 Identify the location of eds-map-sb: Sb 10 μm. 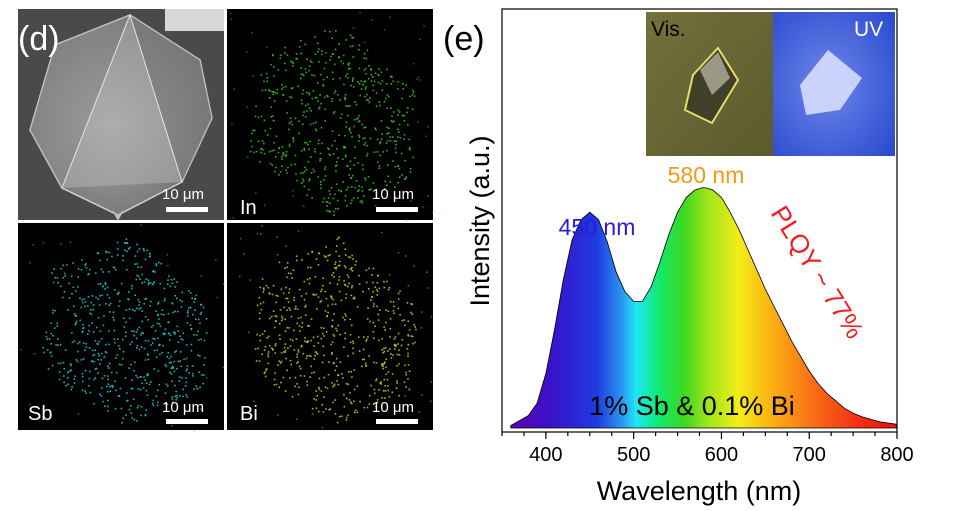
(121, 327).